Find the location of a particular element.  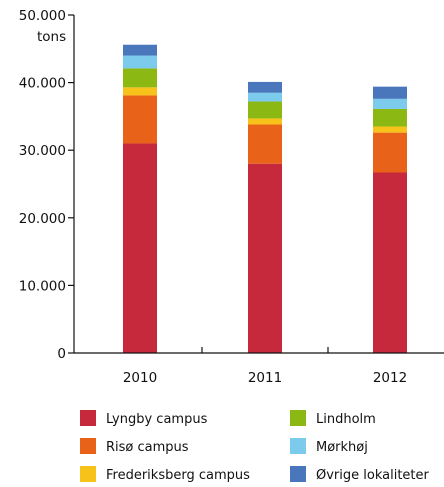

y-axis-unit-label: tons is located at coordinates (51, 37).